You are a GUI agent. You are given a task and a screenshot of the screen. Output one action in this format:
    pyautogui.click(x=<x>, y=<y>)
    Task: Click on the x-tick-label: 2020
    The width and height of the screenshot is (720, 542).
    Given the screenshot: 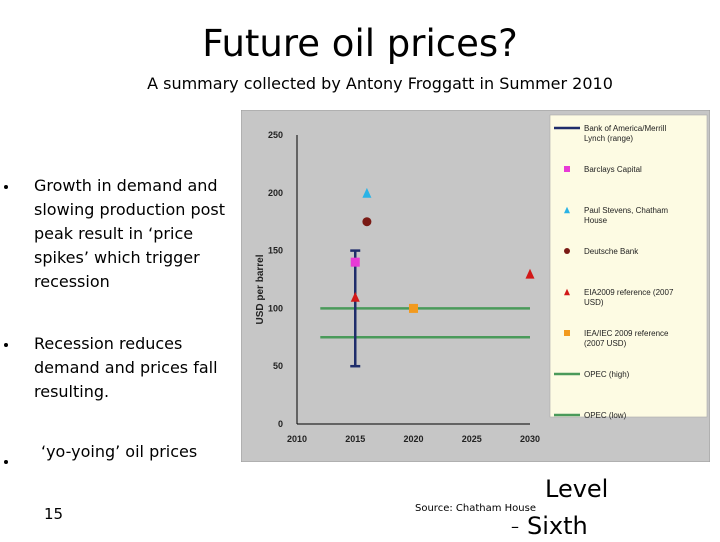 What is the action you would take?
    pyautogui.click(x=413, y=439)
    